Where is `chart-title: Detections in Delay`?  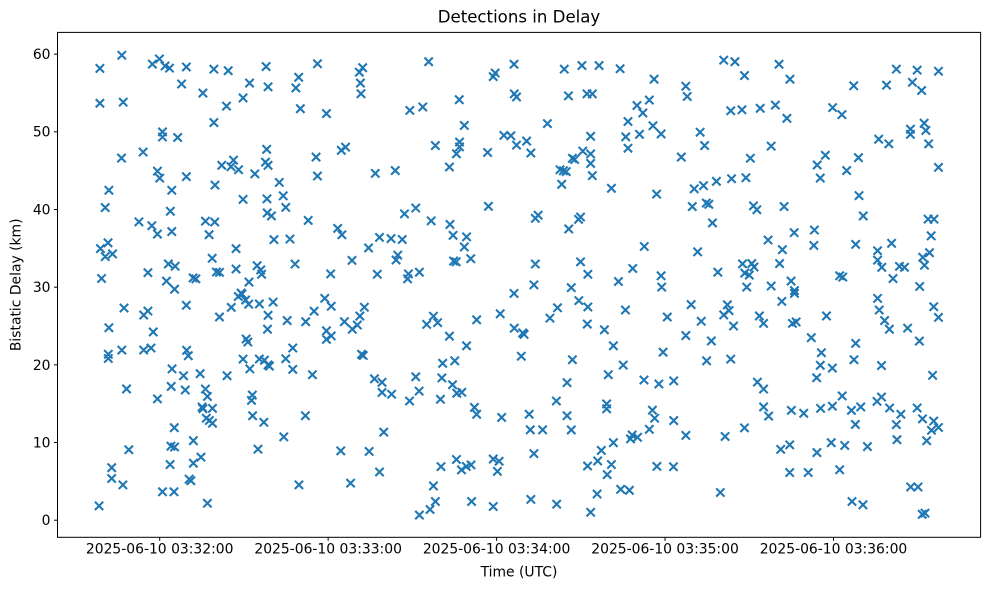 chart-title: Detections in Delay is located at coordinates (519, 17).